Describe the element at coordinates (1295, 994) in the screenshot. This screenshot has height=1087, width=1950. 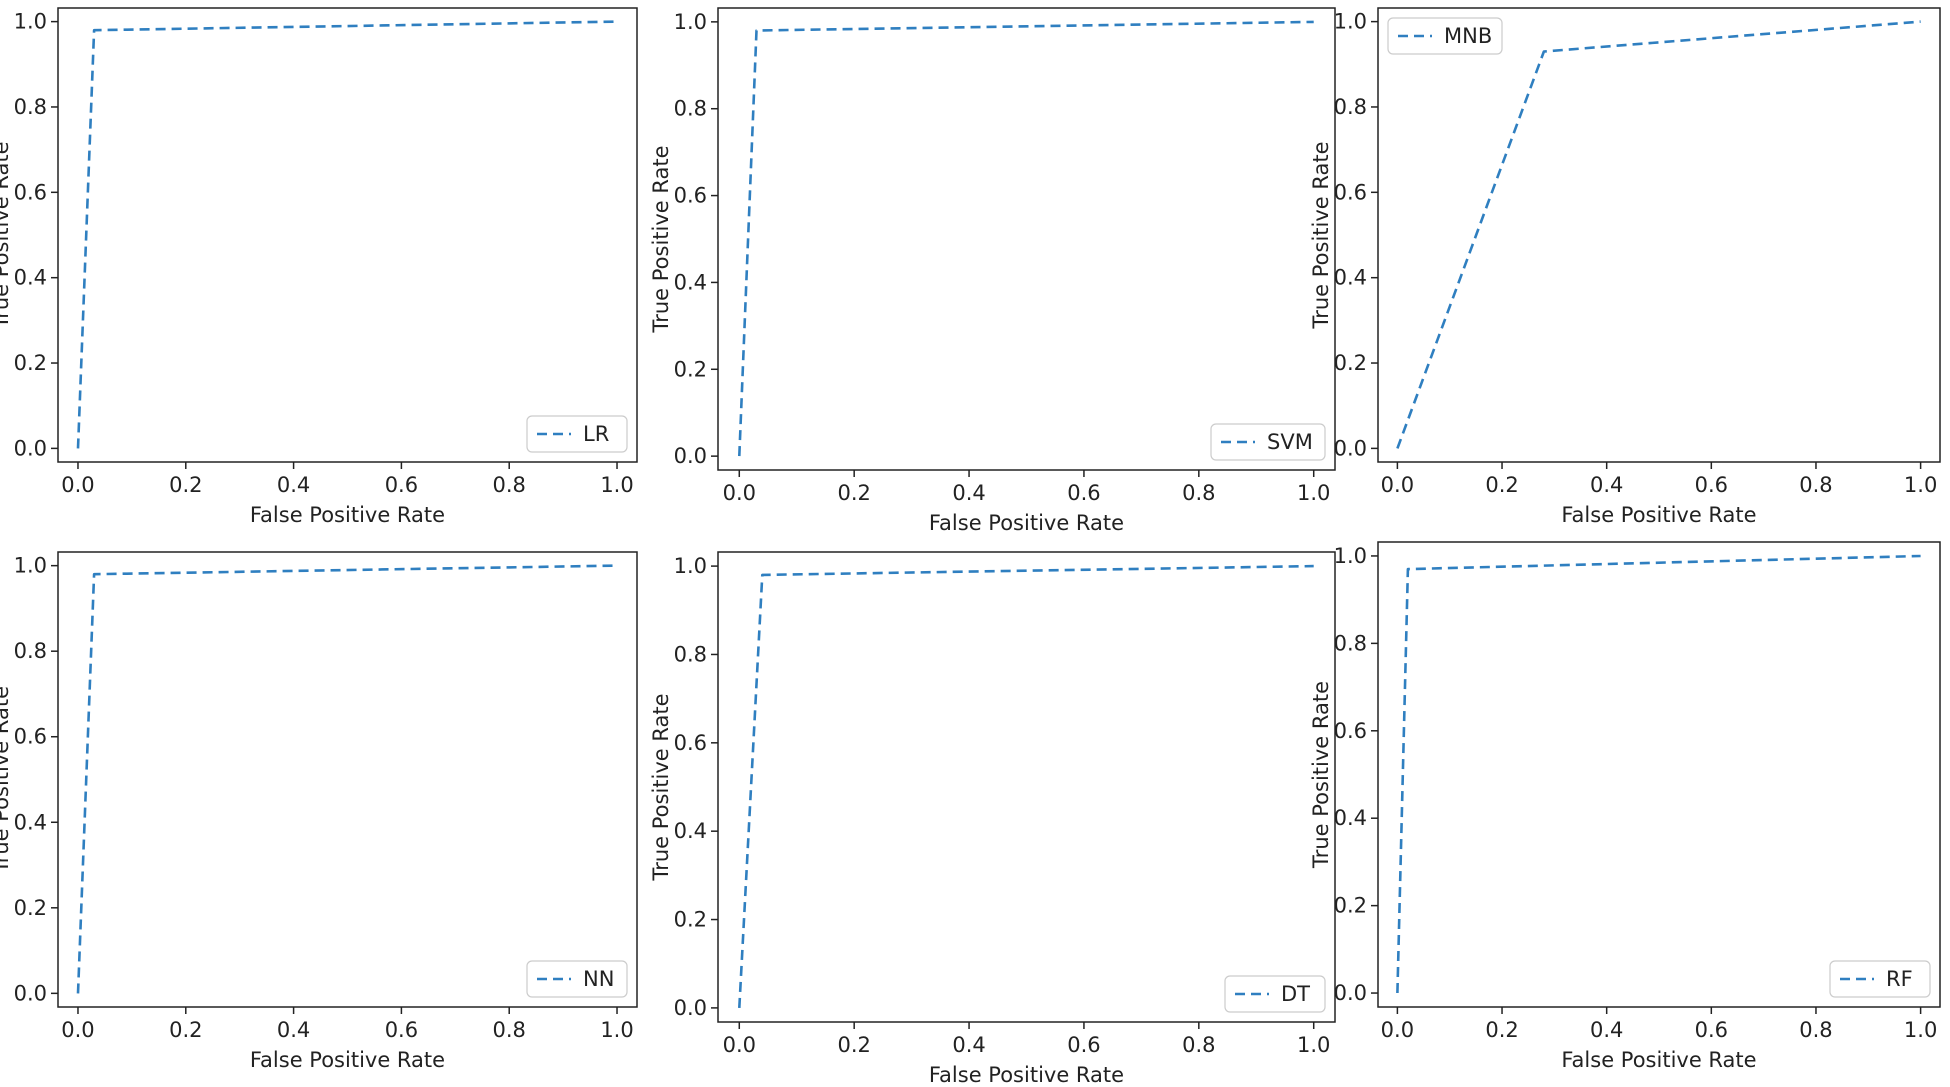
I see `legend-label: DT` at that location.